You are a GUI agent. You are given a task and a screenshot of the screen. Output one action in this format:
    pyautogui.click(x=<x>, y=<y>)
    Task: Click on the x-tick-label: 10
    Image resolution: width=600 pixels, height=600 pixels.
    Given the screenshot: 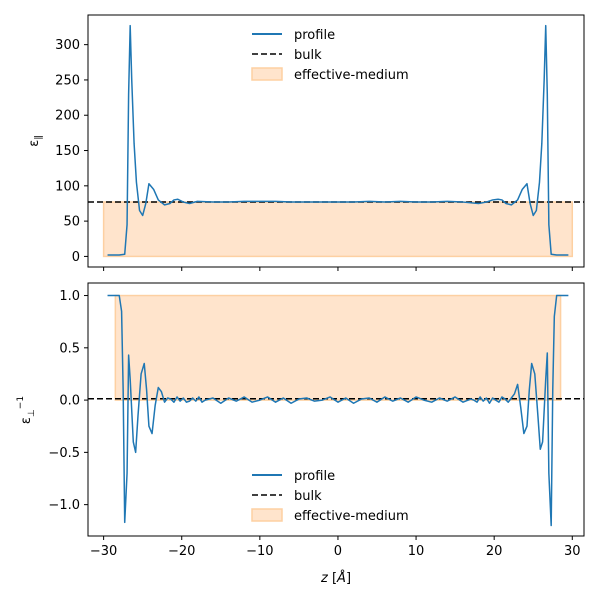 What is the action you would take?
    pyautogui.click(x=416, y=551)
    